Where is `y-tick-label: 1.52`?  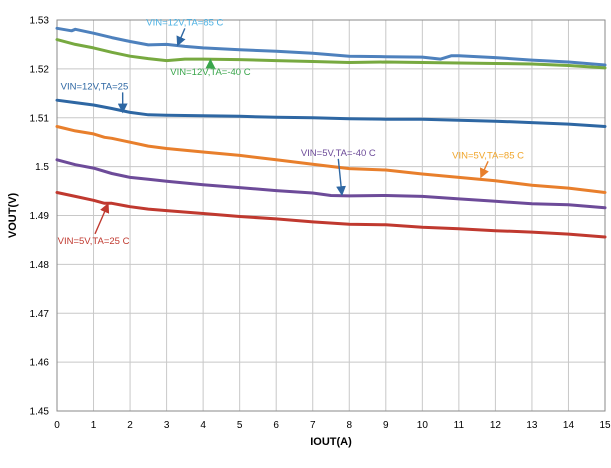 y-tick-label: 1.52 is located at coordinates (40, 69).